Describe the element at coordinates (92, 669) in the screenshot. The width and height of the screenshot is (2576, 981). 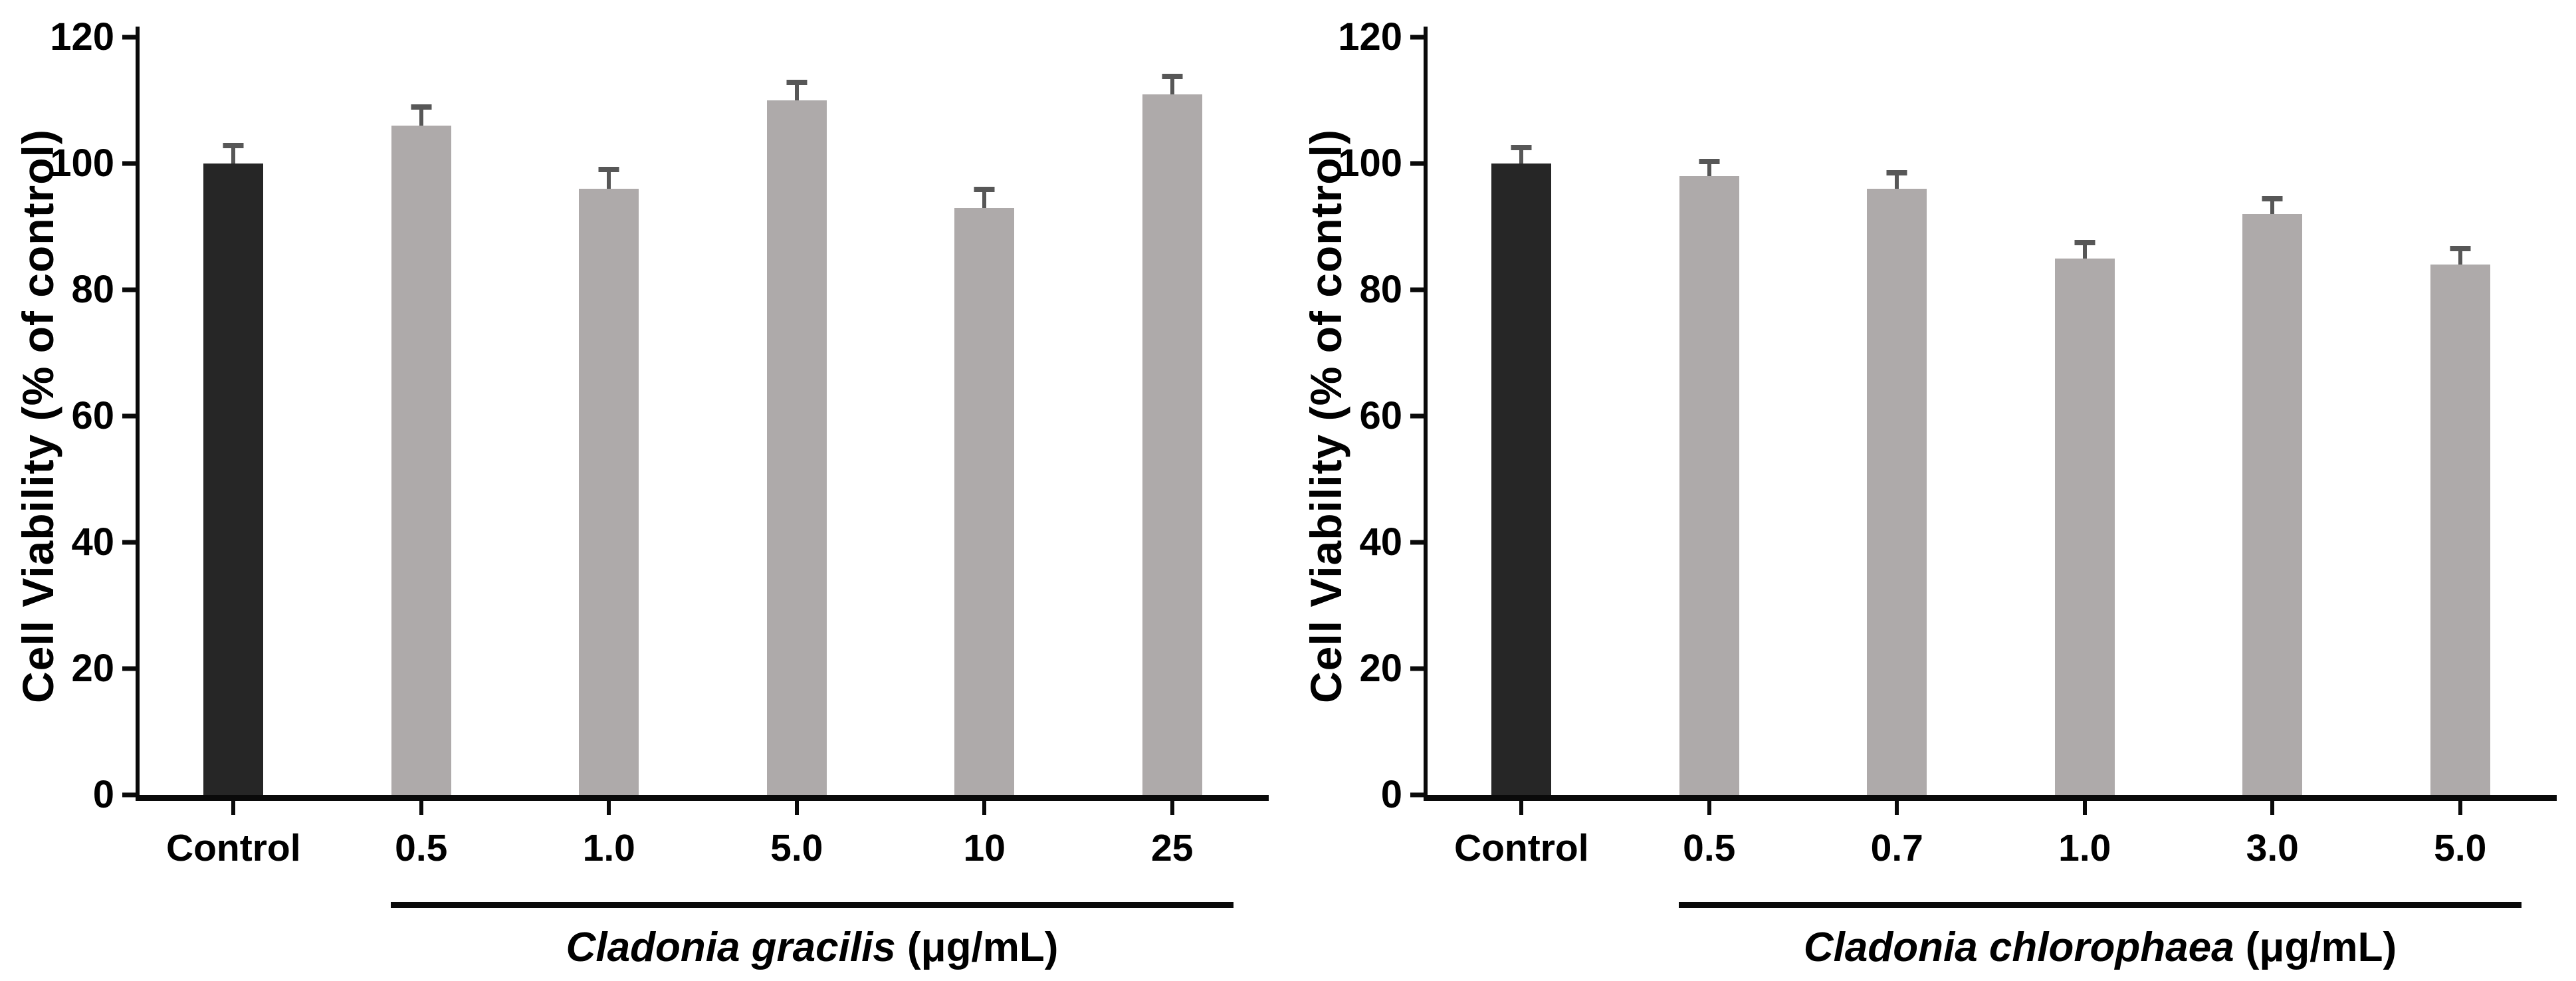
I see `y-tick-label: 20` at that location.